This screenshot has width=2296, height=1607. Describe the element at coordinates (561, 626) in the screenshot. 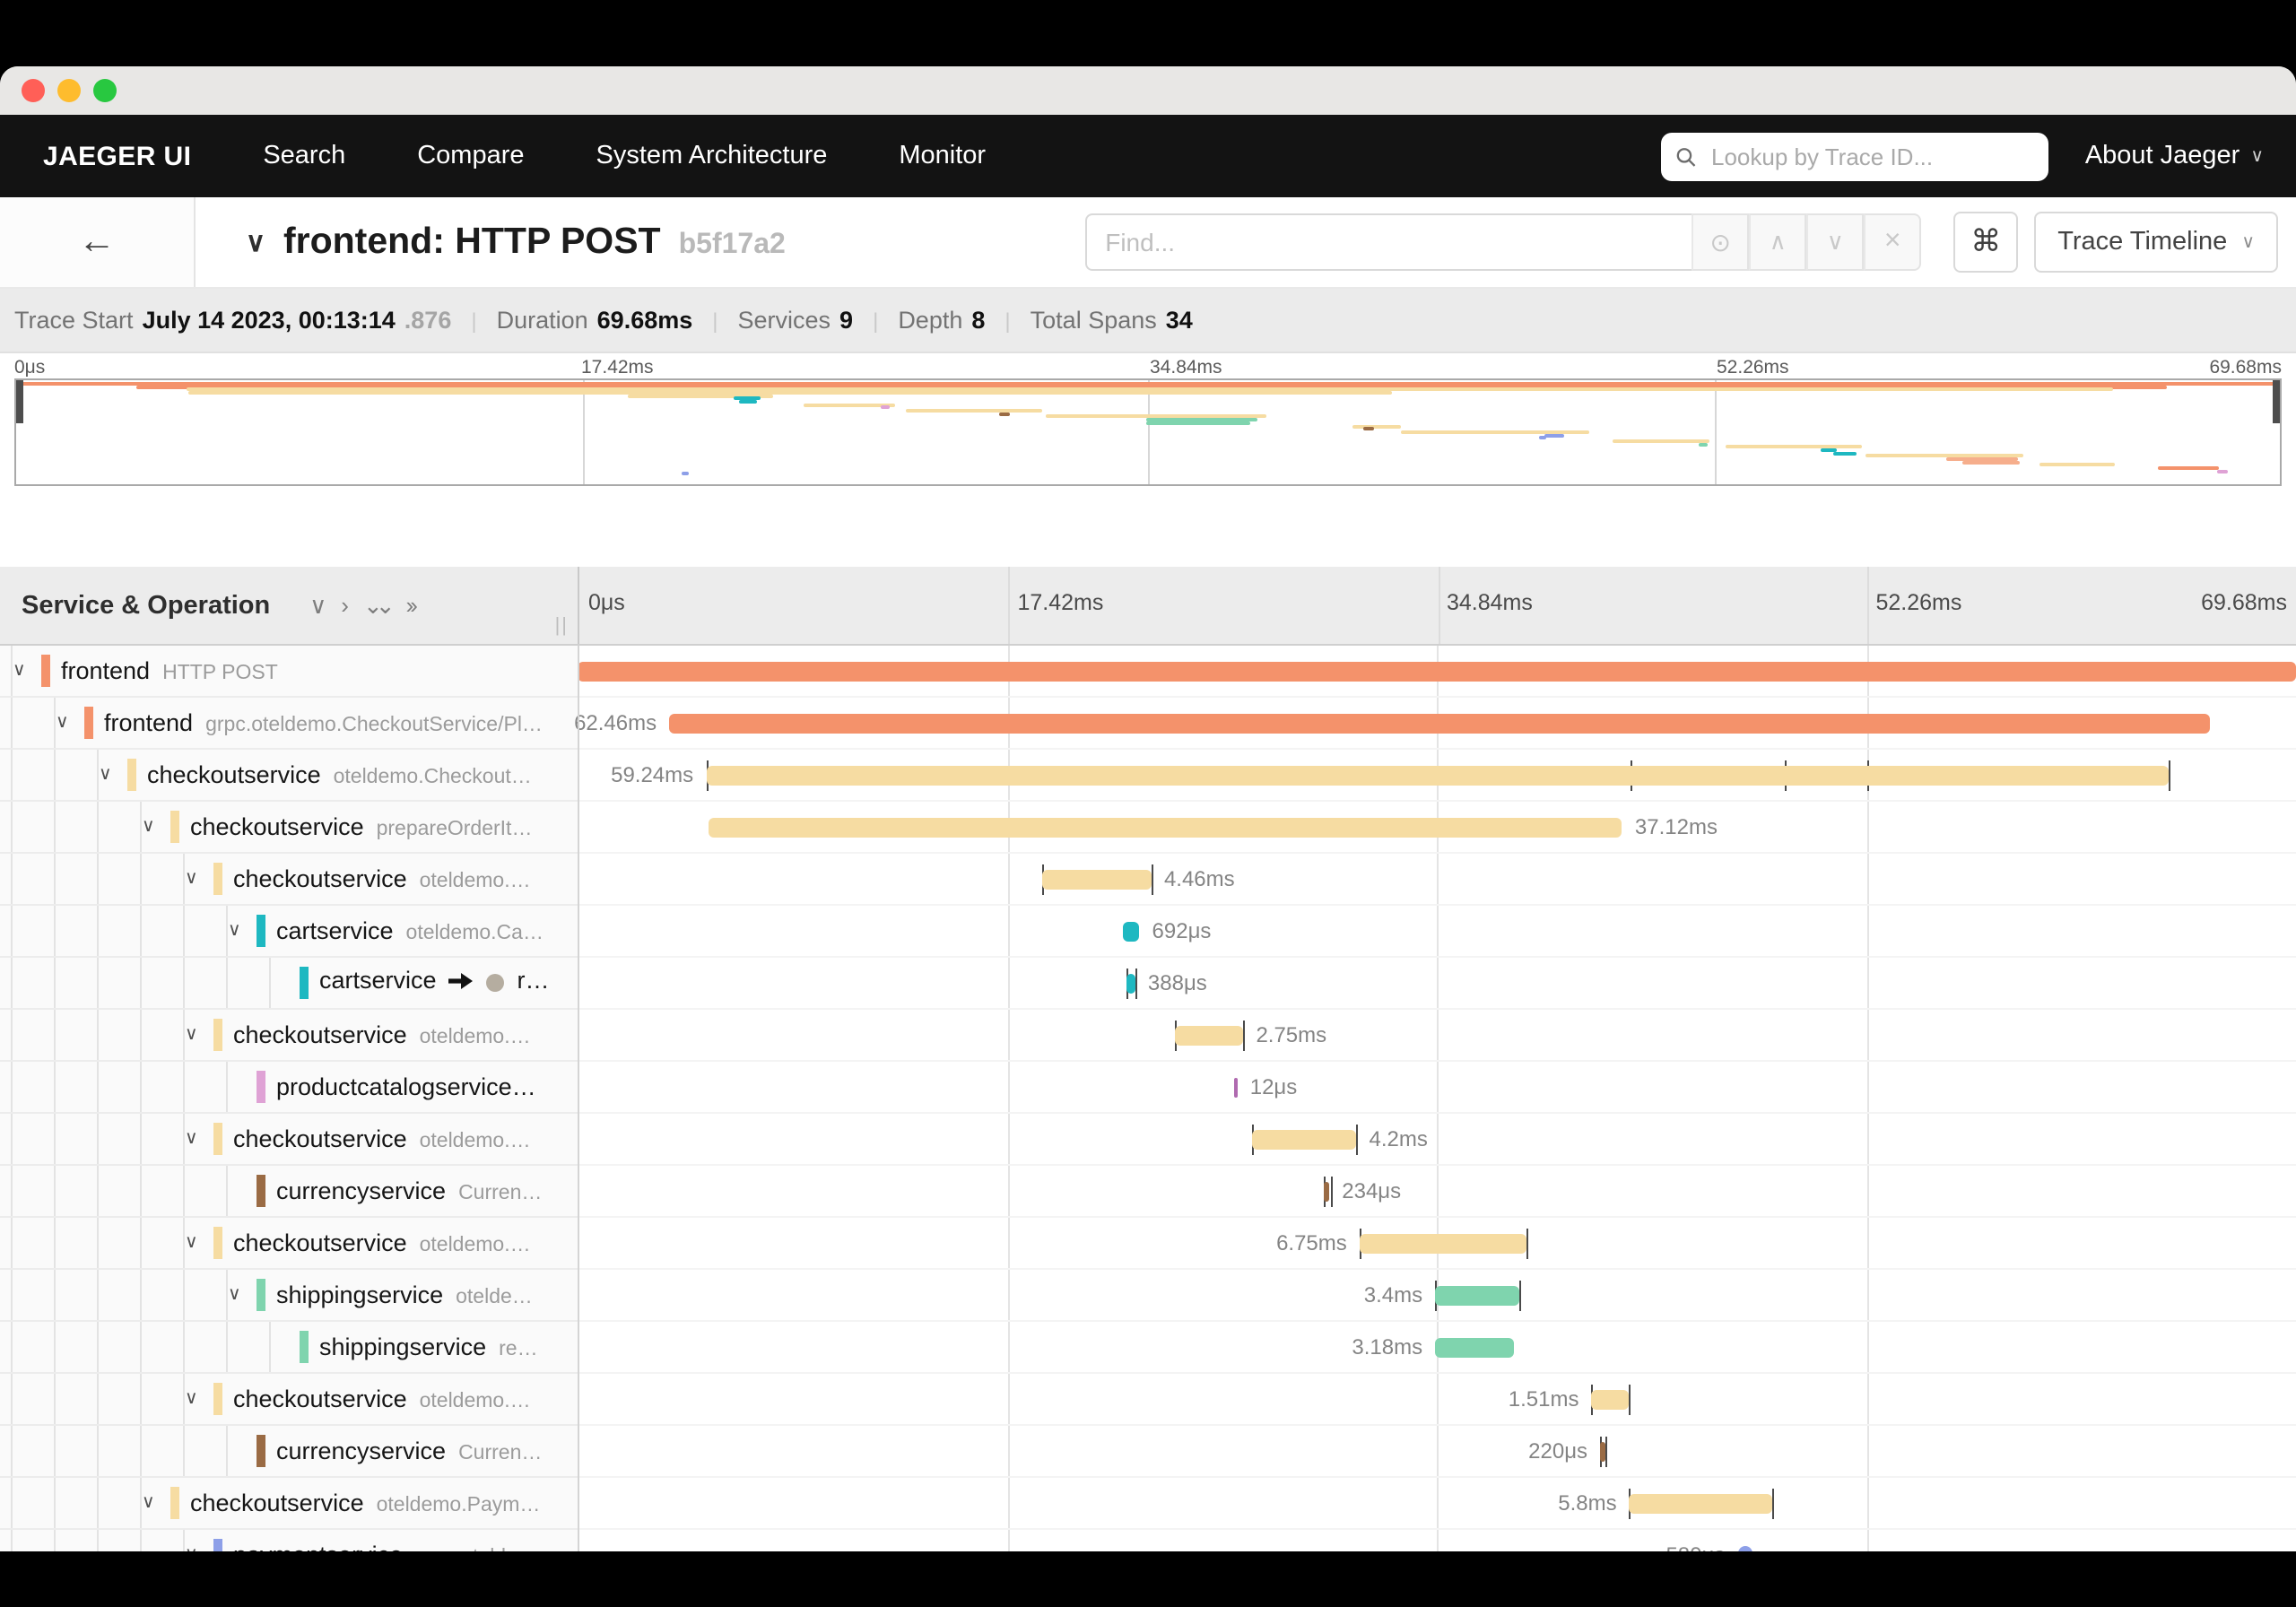

I see `column-resizer-grip: ||` at that location.